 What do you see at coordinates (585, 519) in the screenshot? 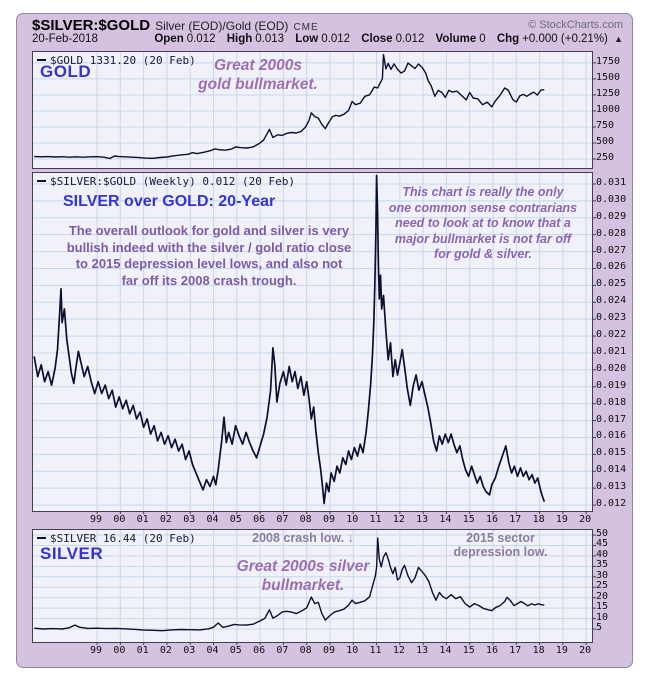
I see `silver_gold_ratio-x-axis-label: 20` at bounding box center [585, 519].